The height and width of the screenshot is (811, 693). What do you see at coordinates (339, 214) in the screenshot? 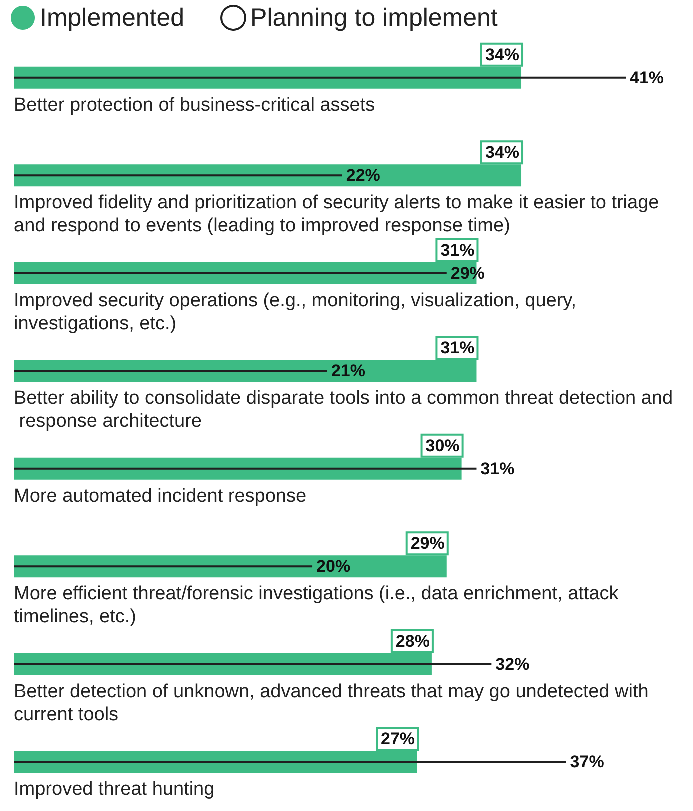
I see `y-tick-label: Improved fidelity and prioritization of security alerts to make it easier to triage and respond to events (leading to improved response time)` at bounding box center [339, 214].